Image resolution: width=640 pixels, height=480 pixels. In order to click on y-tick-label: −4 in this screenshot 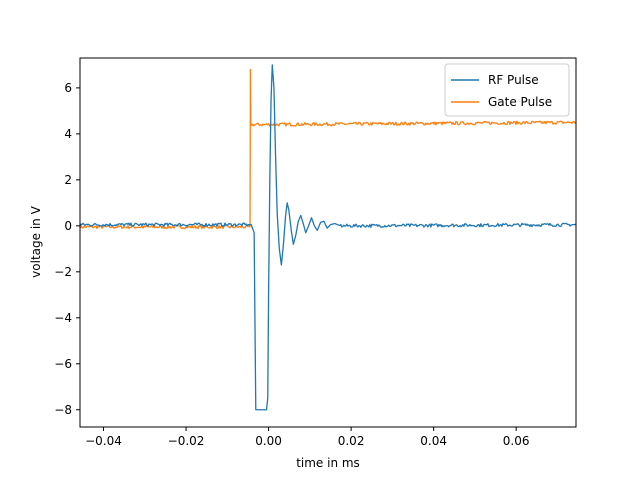, I will do `click(63, 318)`.